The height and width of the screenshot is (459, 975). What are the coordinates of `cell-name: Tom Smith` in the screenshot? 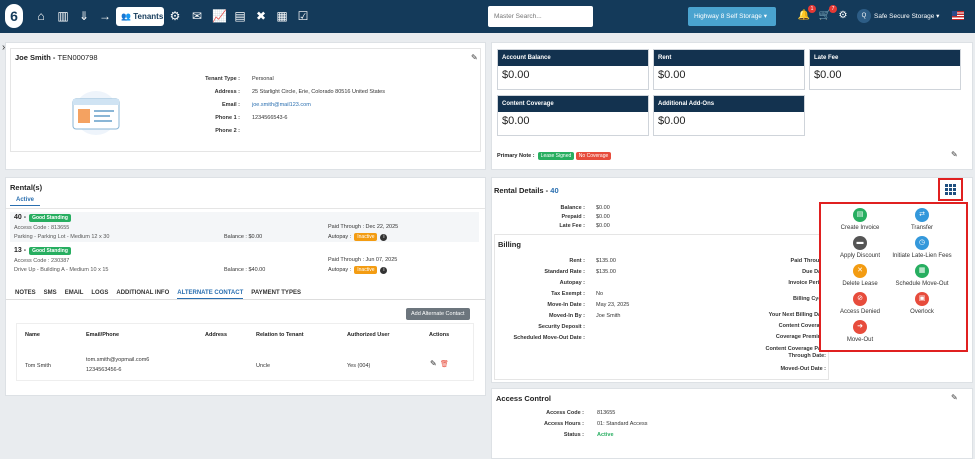 It's located at (38, 366).